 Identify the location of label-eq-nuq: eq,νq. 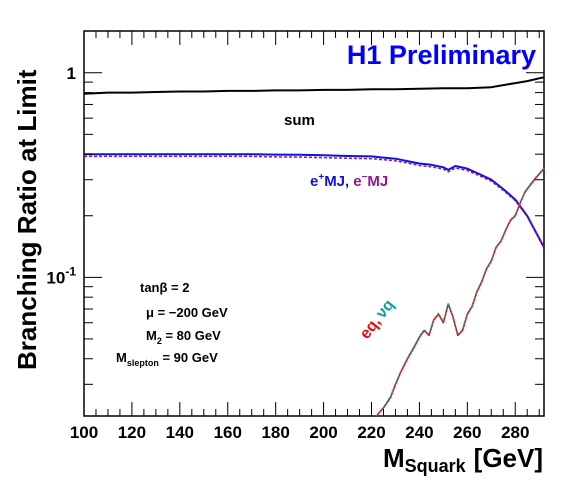
(377, 320).